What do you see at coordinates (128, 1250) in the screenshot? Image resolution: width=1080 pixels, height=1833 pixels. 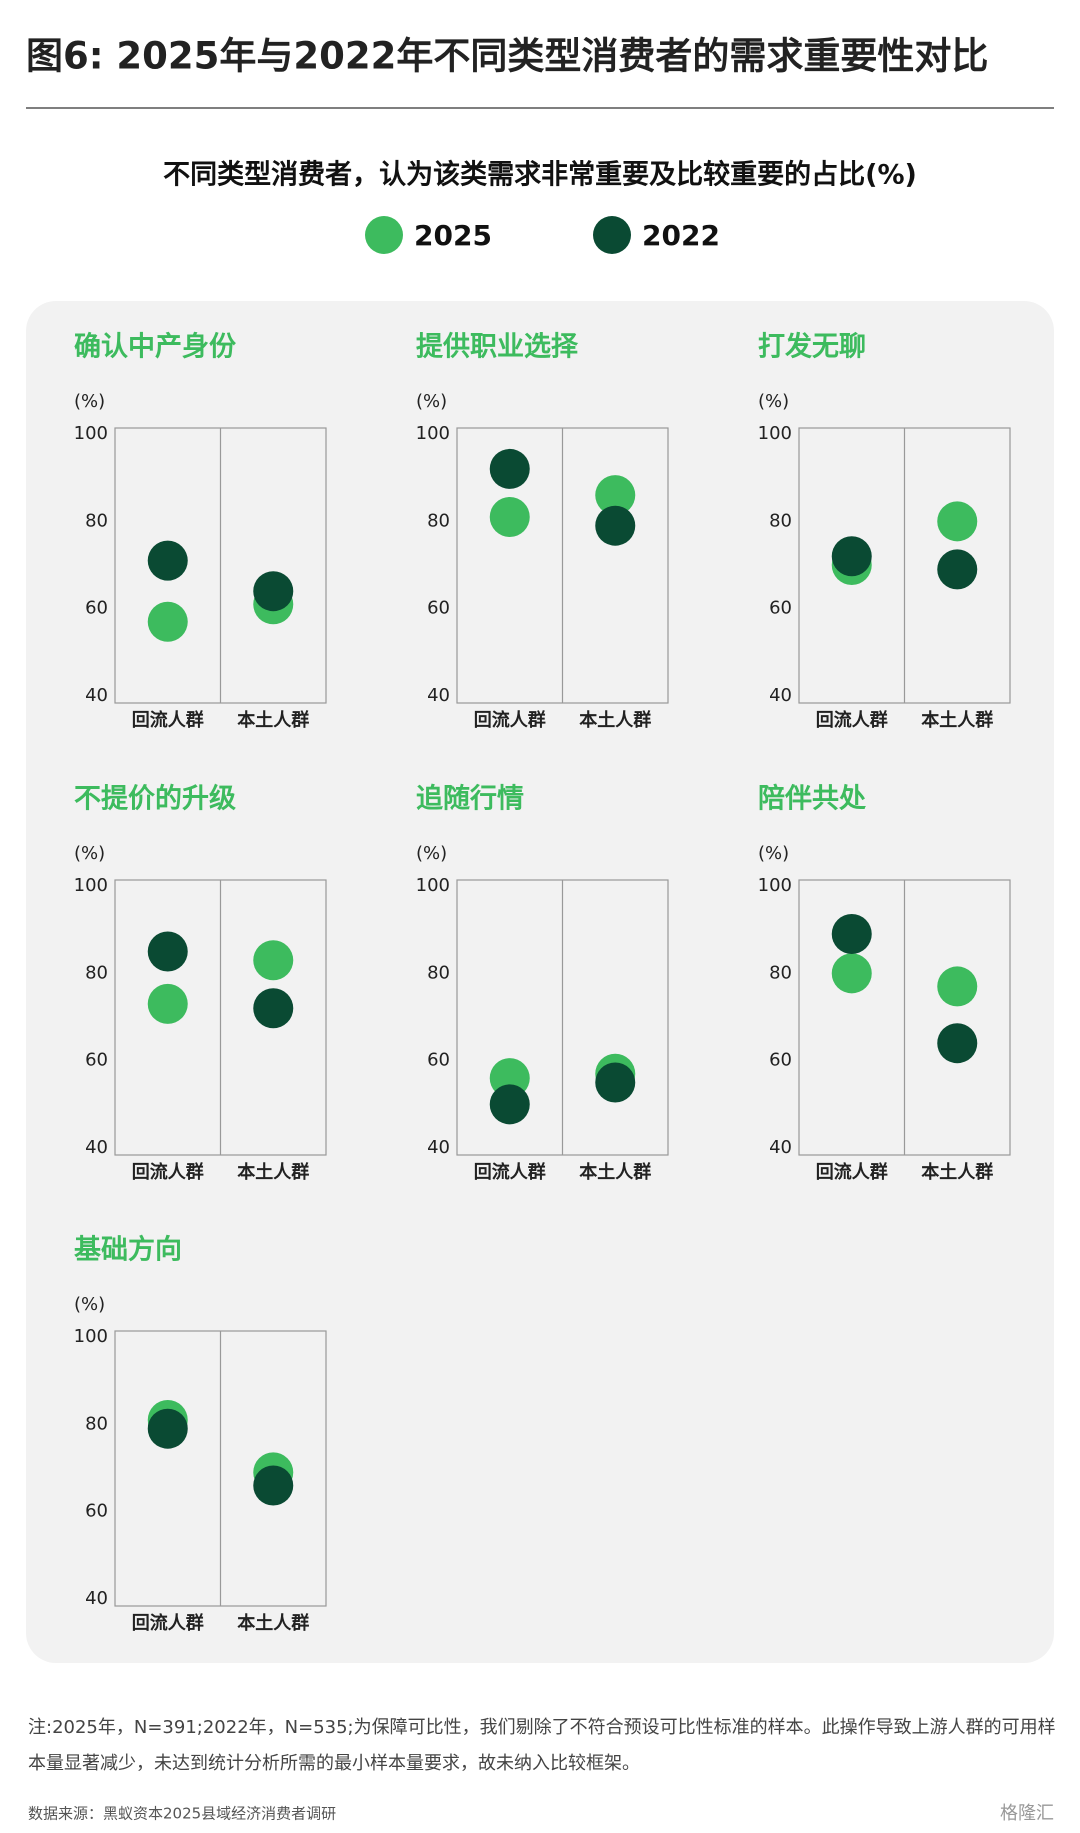 I see `chart-title: 基础方向` at bounding box center [128, 1250].